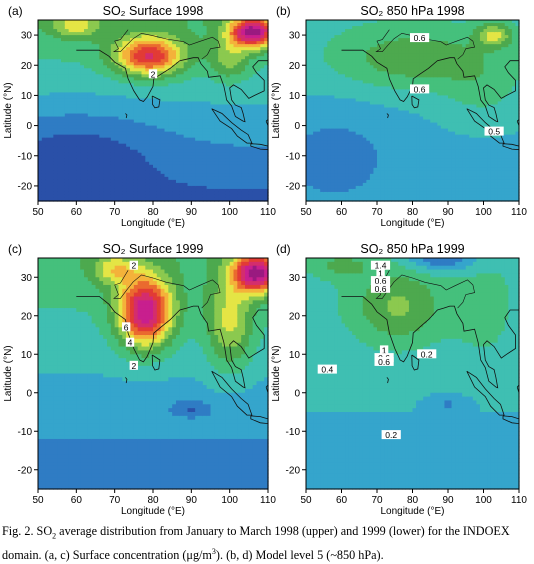  Describe the element at coordinates (283, 11) in the screenshot. I see `panel-label: (b)` at that location.